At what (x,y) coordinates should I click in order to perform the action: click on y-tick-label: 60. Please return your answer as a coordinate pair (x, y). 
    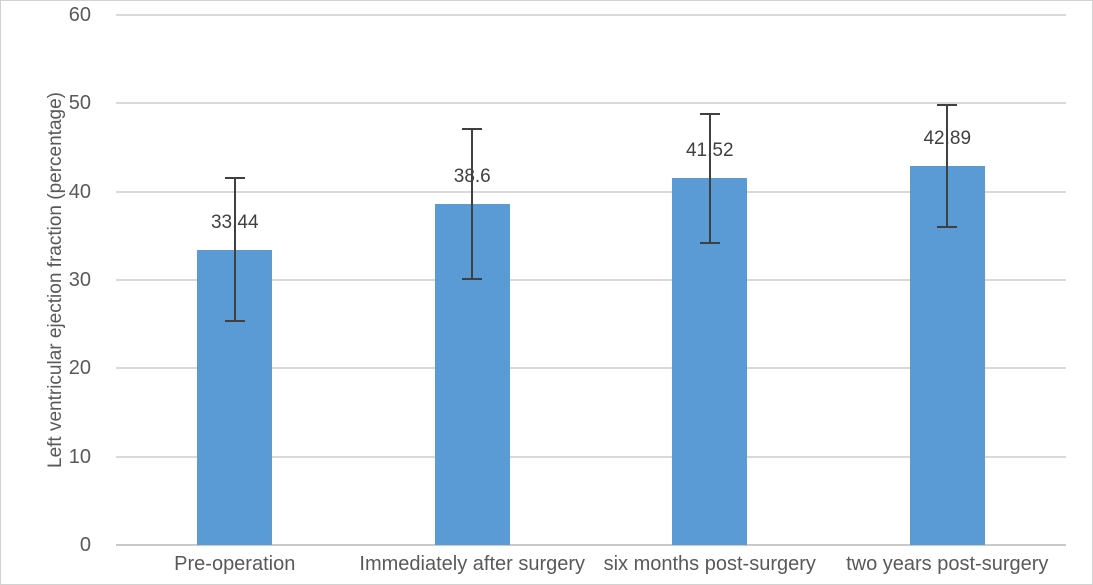
    Looking at the image, I should click on (79, 15).